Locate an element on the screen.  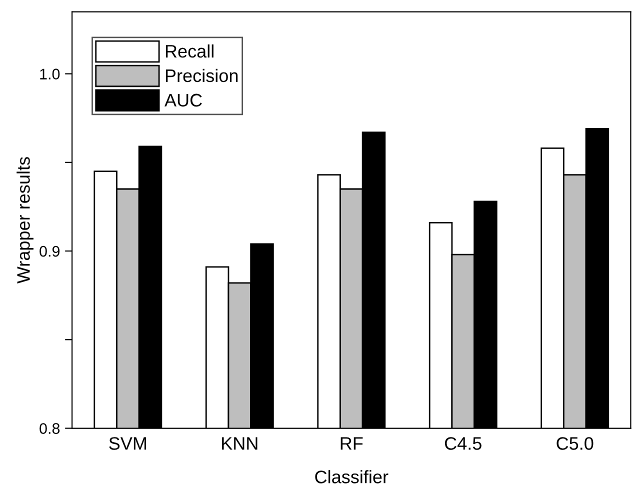
y-axis-title: Wrapper results is located at coordinates (25, 220).